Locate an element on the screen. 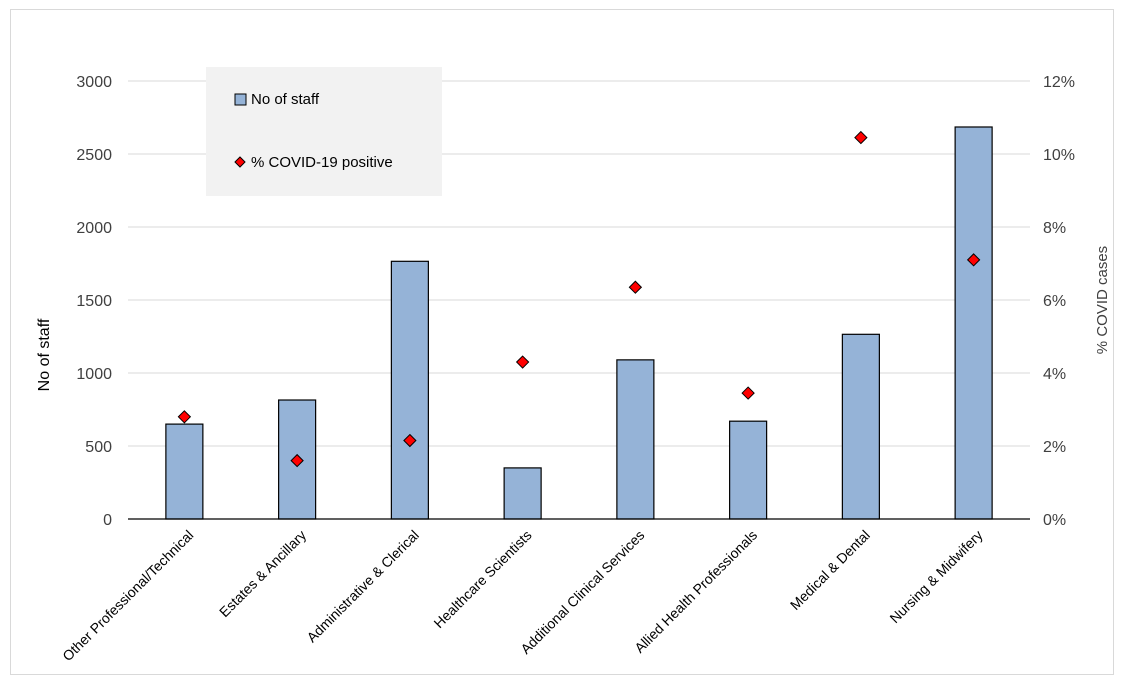 The image size is (1126, 679). y2-tick-label: 8% is located at coordinates (1054, 228).